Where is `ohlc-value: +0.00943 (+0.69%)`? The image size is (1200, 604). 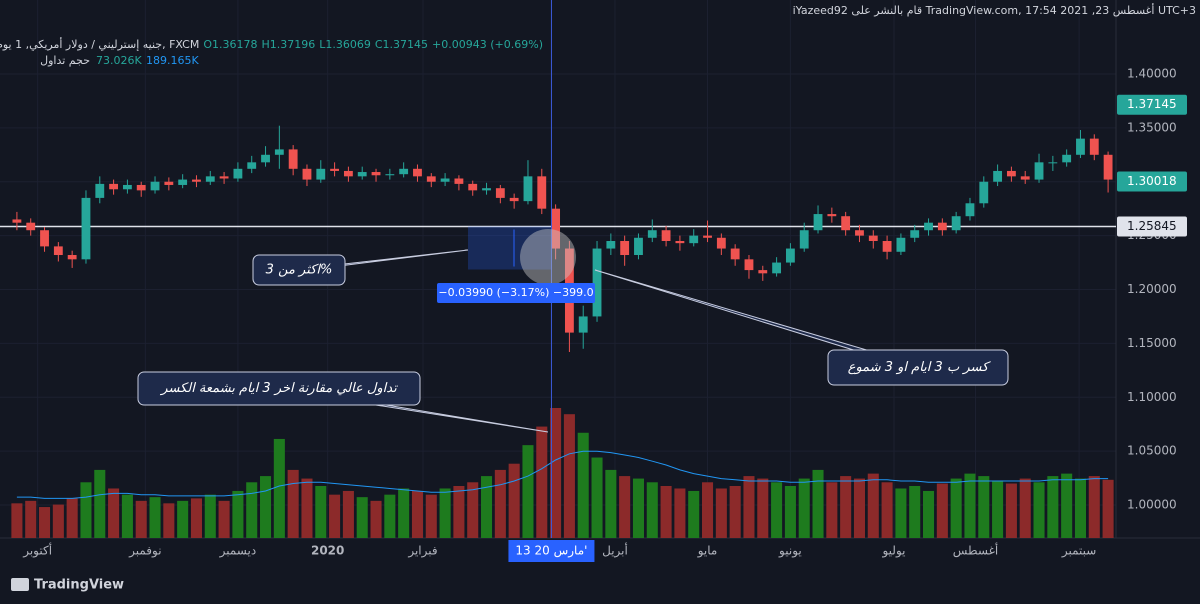 ohlc-value: +0.00943 (+0.69%) is located at coordinates (487, 44).